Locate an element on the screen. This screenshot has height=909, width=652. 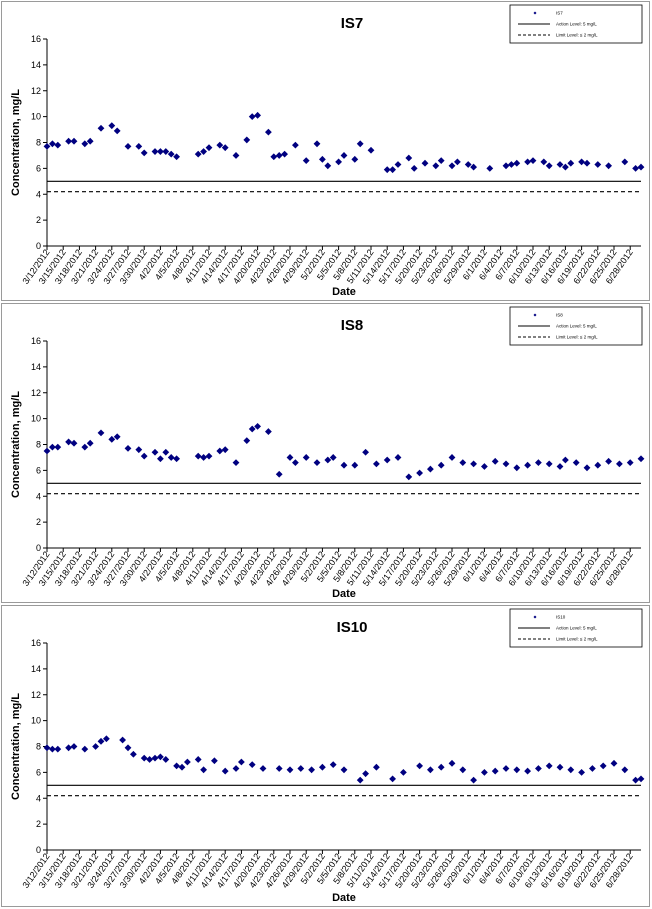
y-tick-label: 4 is located at coordinates (38, 194).